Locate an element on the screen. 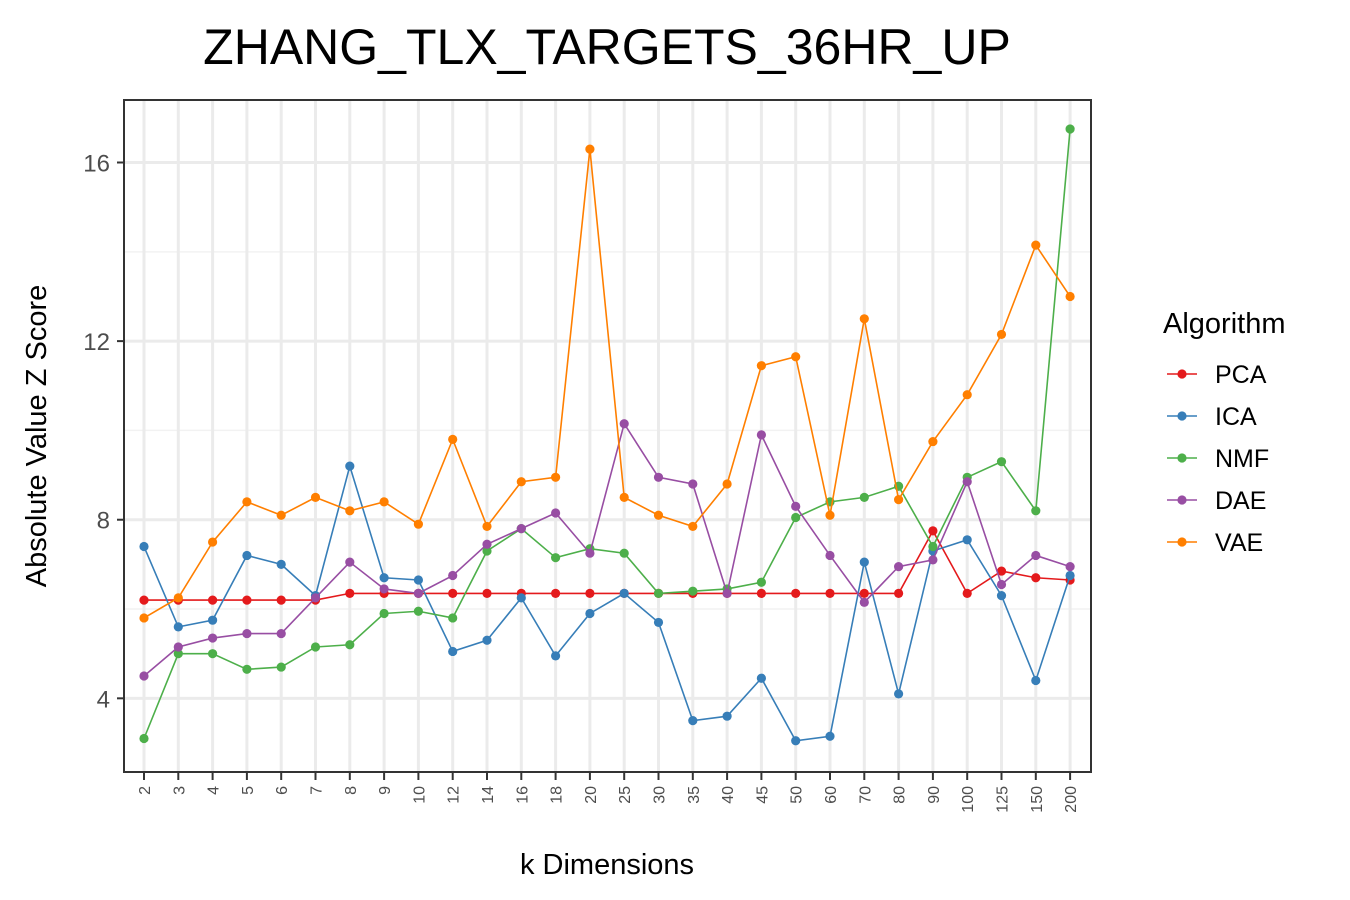  x-tick-label: 70 is located at coordinates (865, 795).